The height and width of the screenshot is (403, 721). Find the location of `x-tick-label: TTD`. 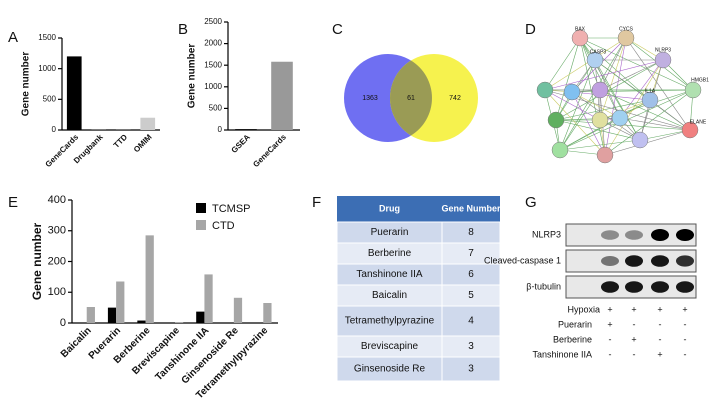

x-tick-label: TTD is located at coordinates (121, 141).